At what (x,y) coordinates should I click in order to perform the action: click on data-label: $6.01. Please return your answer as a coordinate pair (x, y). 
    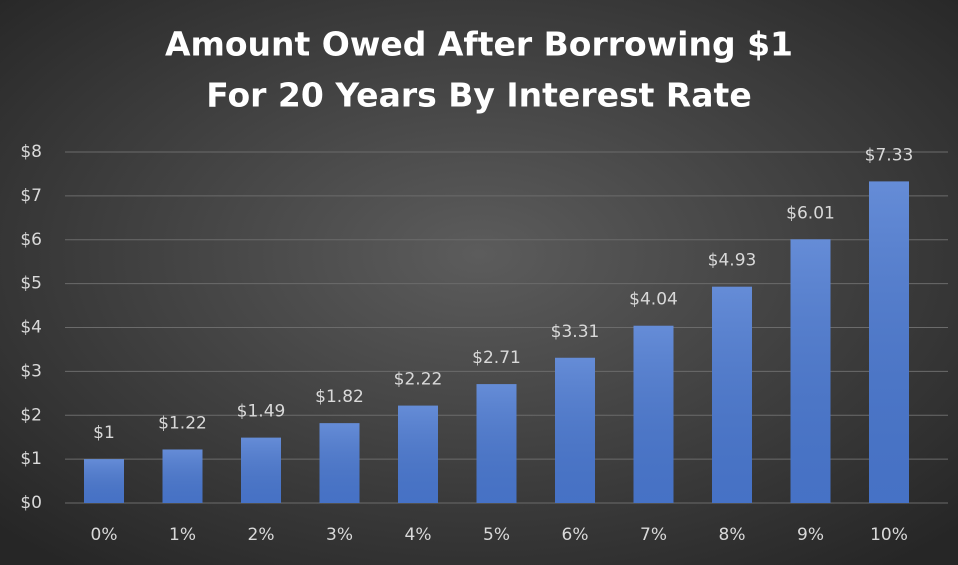
    Looking at the image, I should click on (810, 213).